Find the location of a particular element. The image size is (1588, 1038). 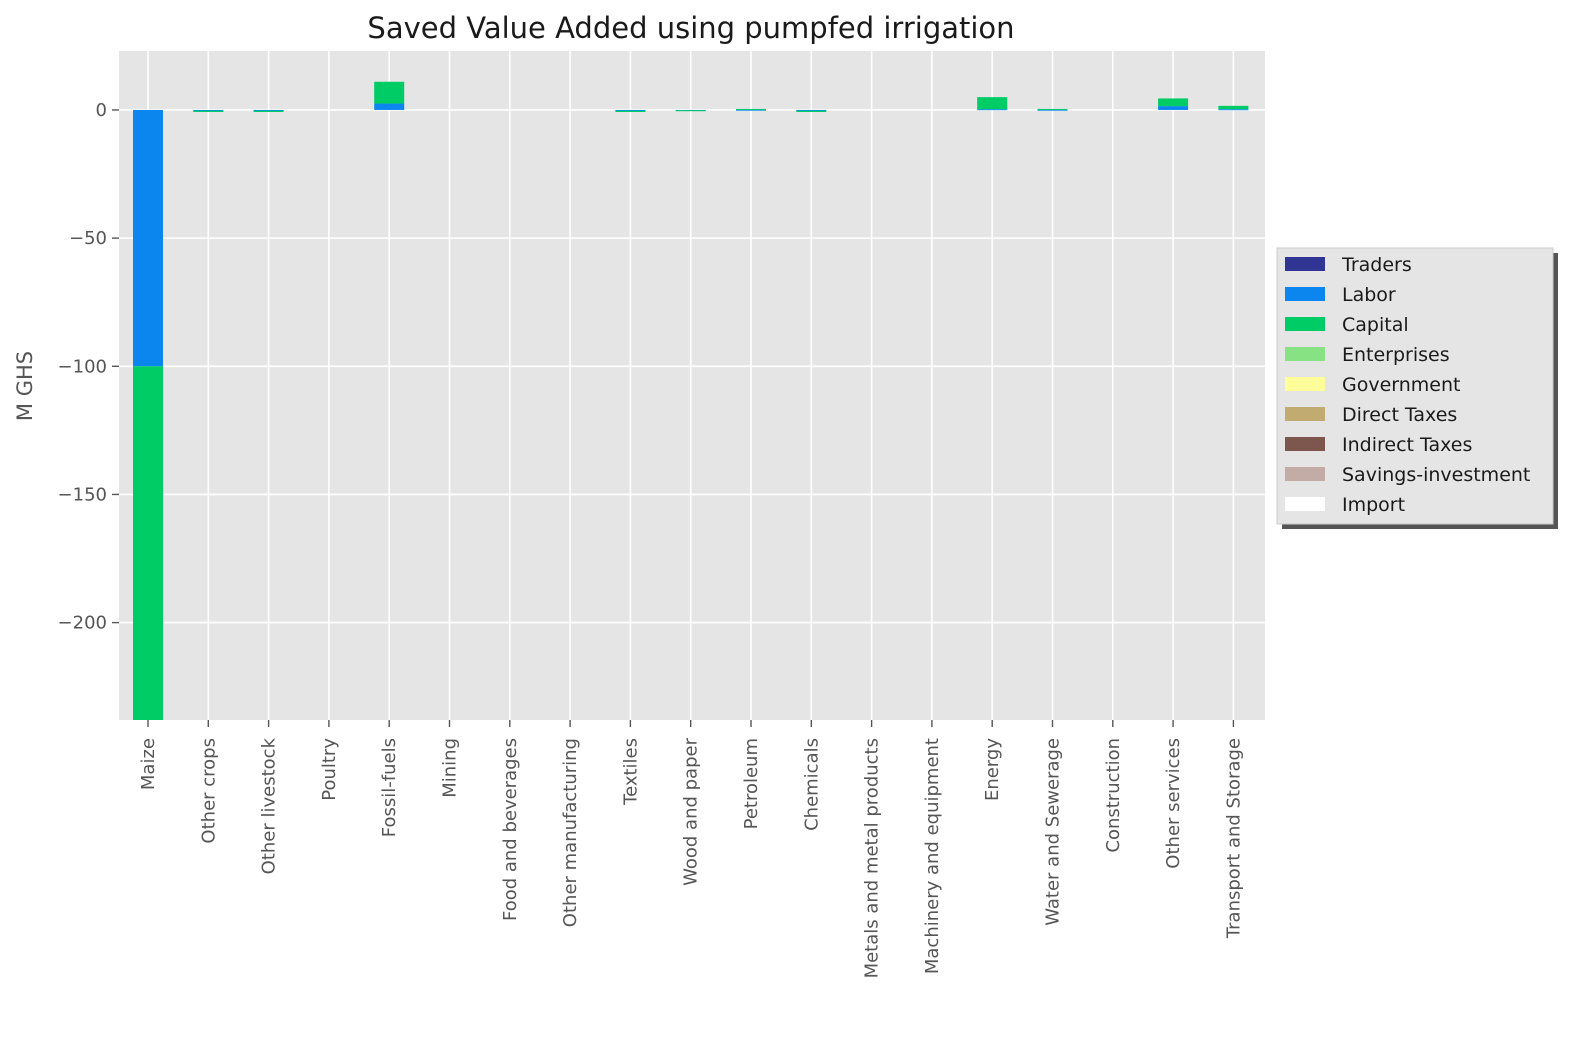

x-tick-label: Wood and paper is located at coordinates (691, 811).